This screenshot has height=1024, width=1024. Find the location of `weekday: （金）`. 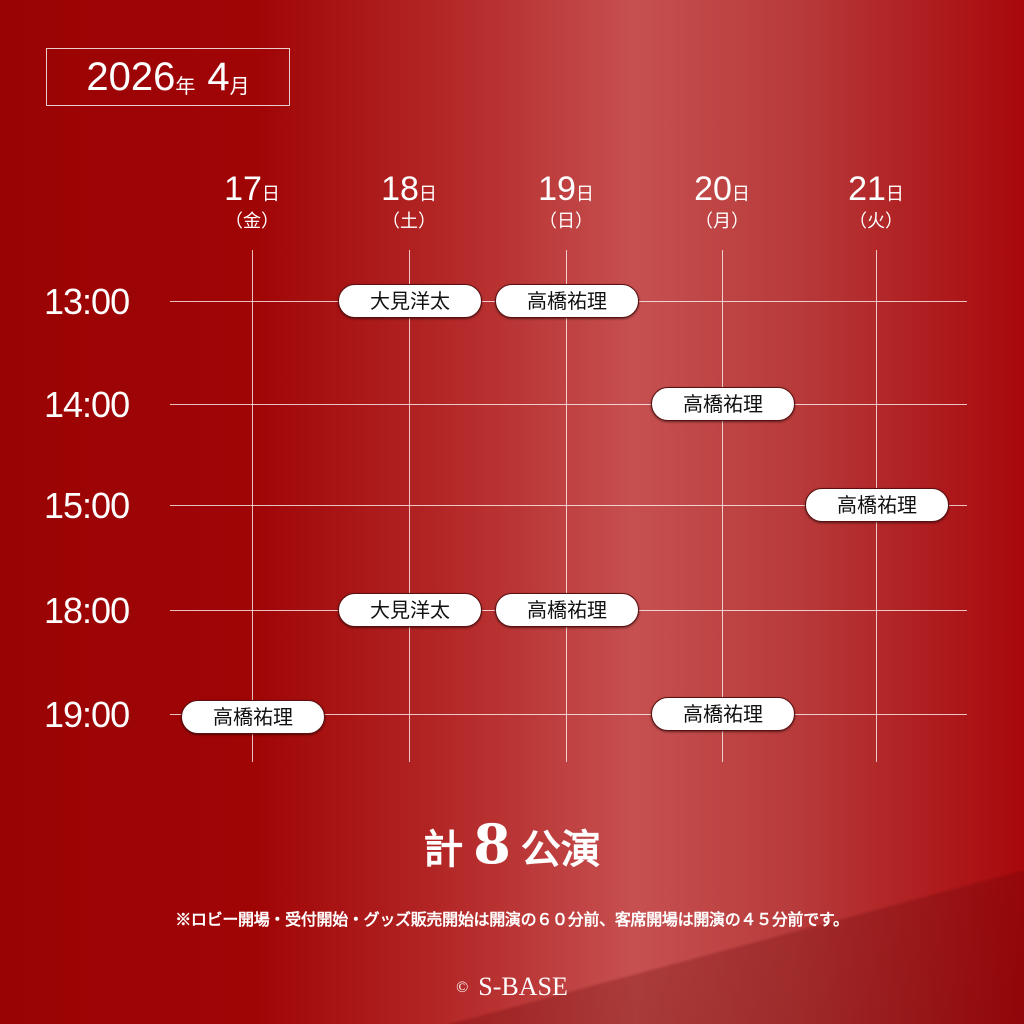

weekday: （金） is located at coordinates (252, 221).